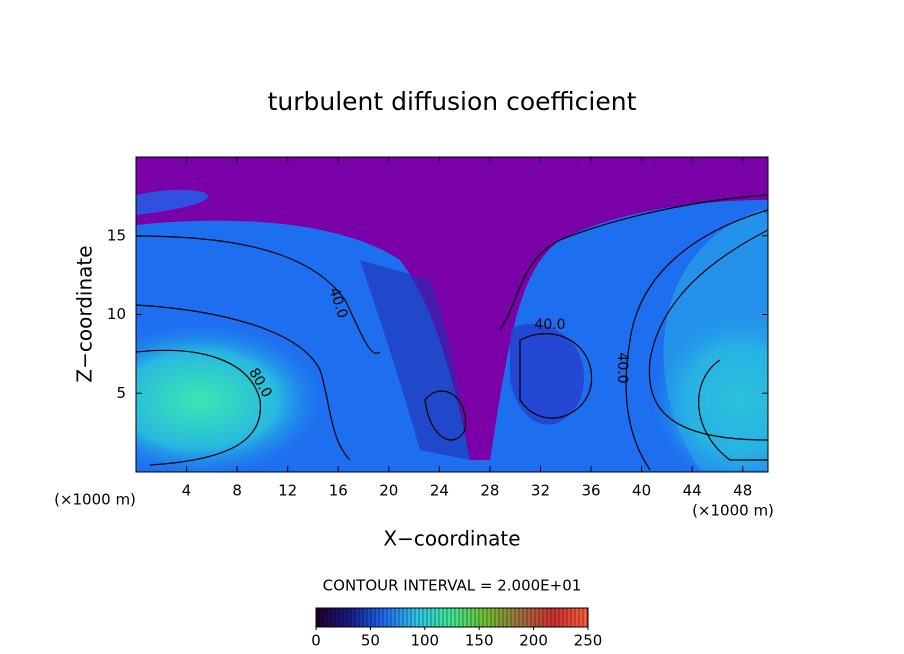 This screenshot has width=904, height=654. Describe the element at coordinates (439, 491) in the screenshot. I see `x-tick-label: 24` at that location.